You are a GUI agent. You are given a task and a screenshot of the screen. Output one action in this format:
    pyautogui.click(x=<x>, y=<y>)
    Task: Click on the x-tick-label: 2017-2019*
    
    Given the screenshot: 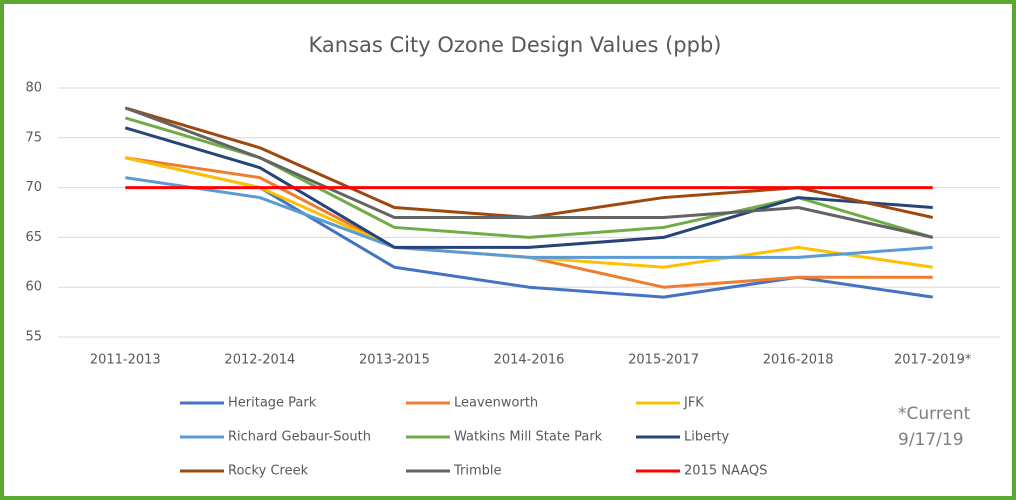 What is the action you would take?
    pyautogui.click(x=933, y=360)
    